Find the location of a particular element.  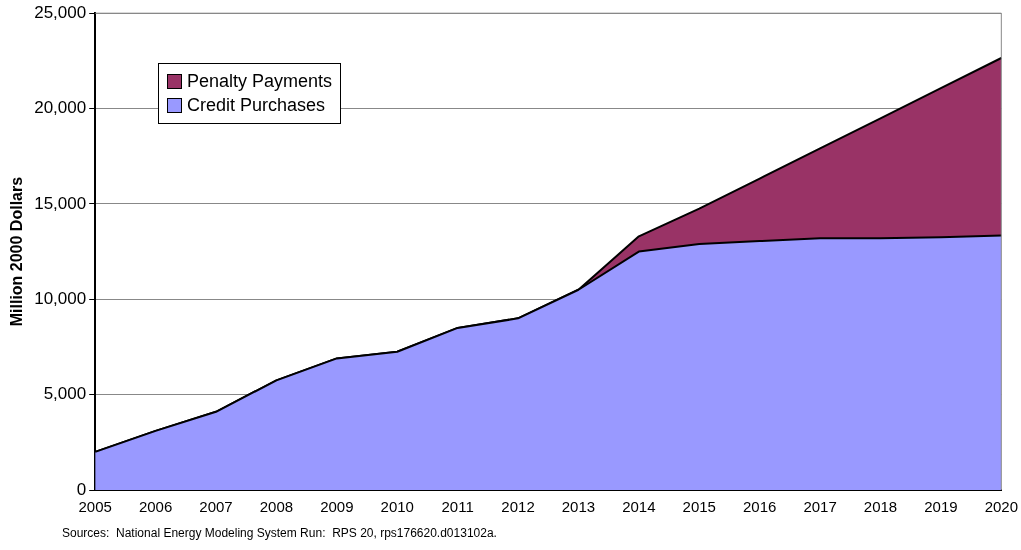

y-tick-label: 15,000 is located at coordinates (60, 203).